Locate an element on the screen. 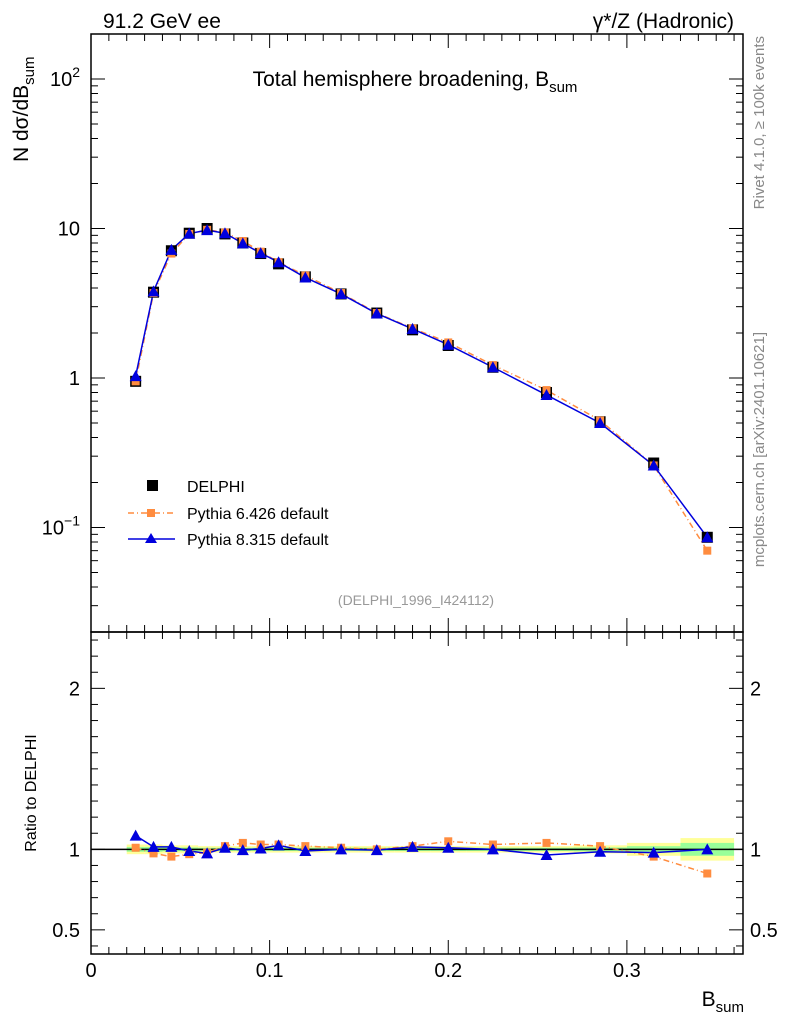  energy-label: 91.2 GeV ee is located at coordinates (162, 21).